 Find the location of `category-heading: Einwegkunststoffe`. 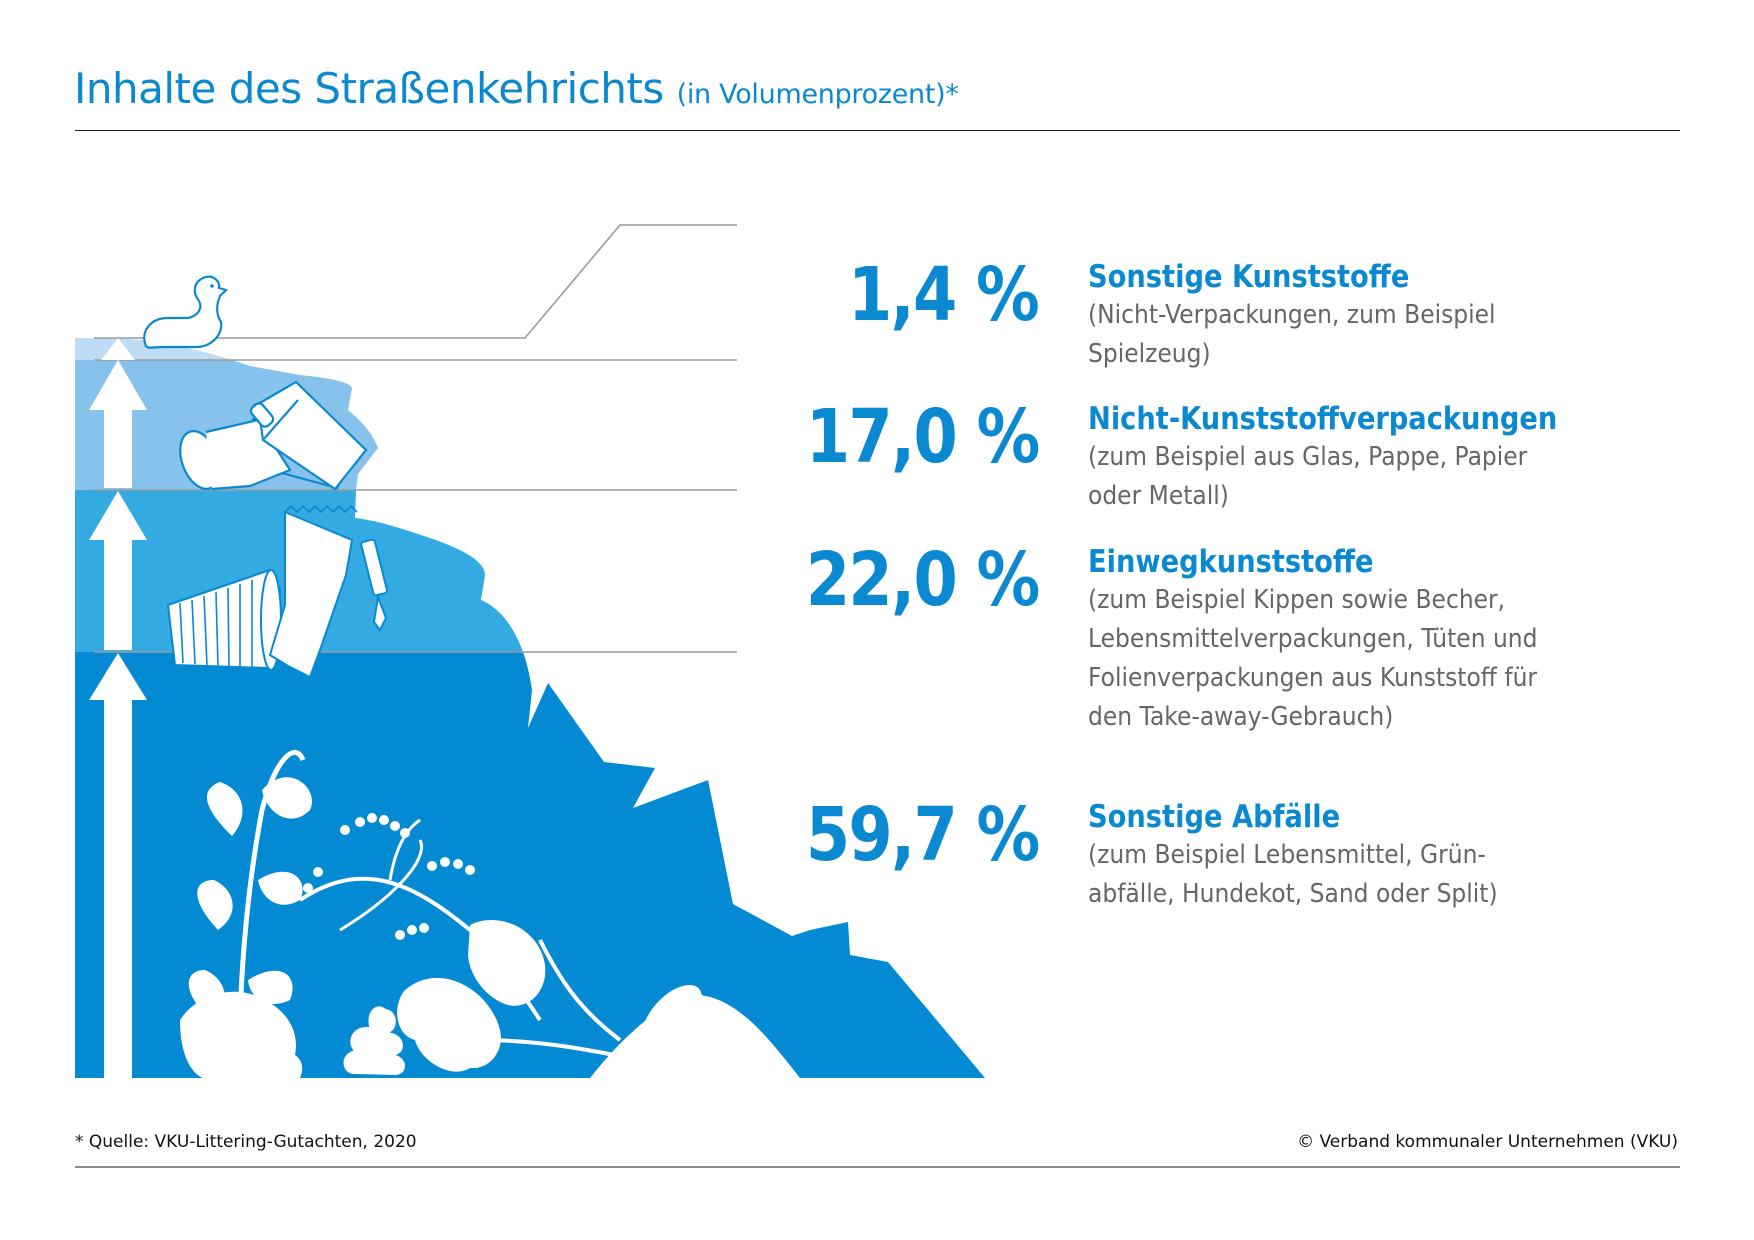

category-heading: Einwegkunststoffe is located at coordinates (1231, 562).